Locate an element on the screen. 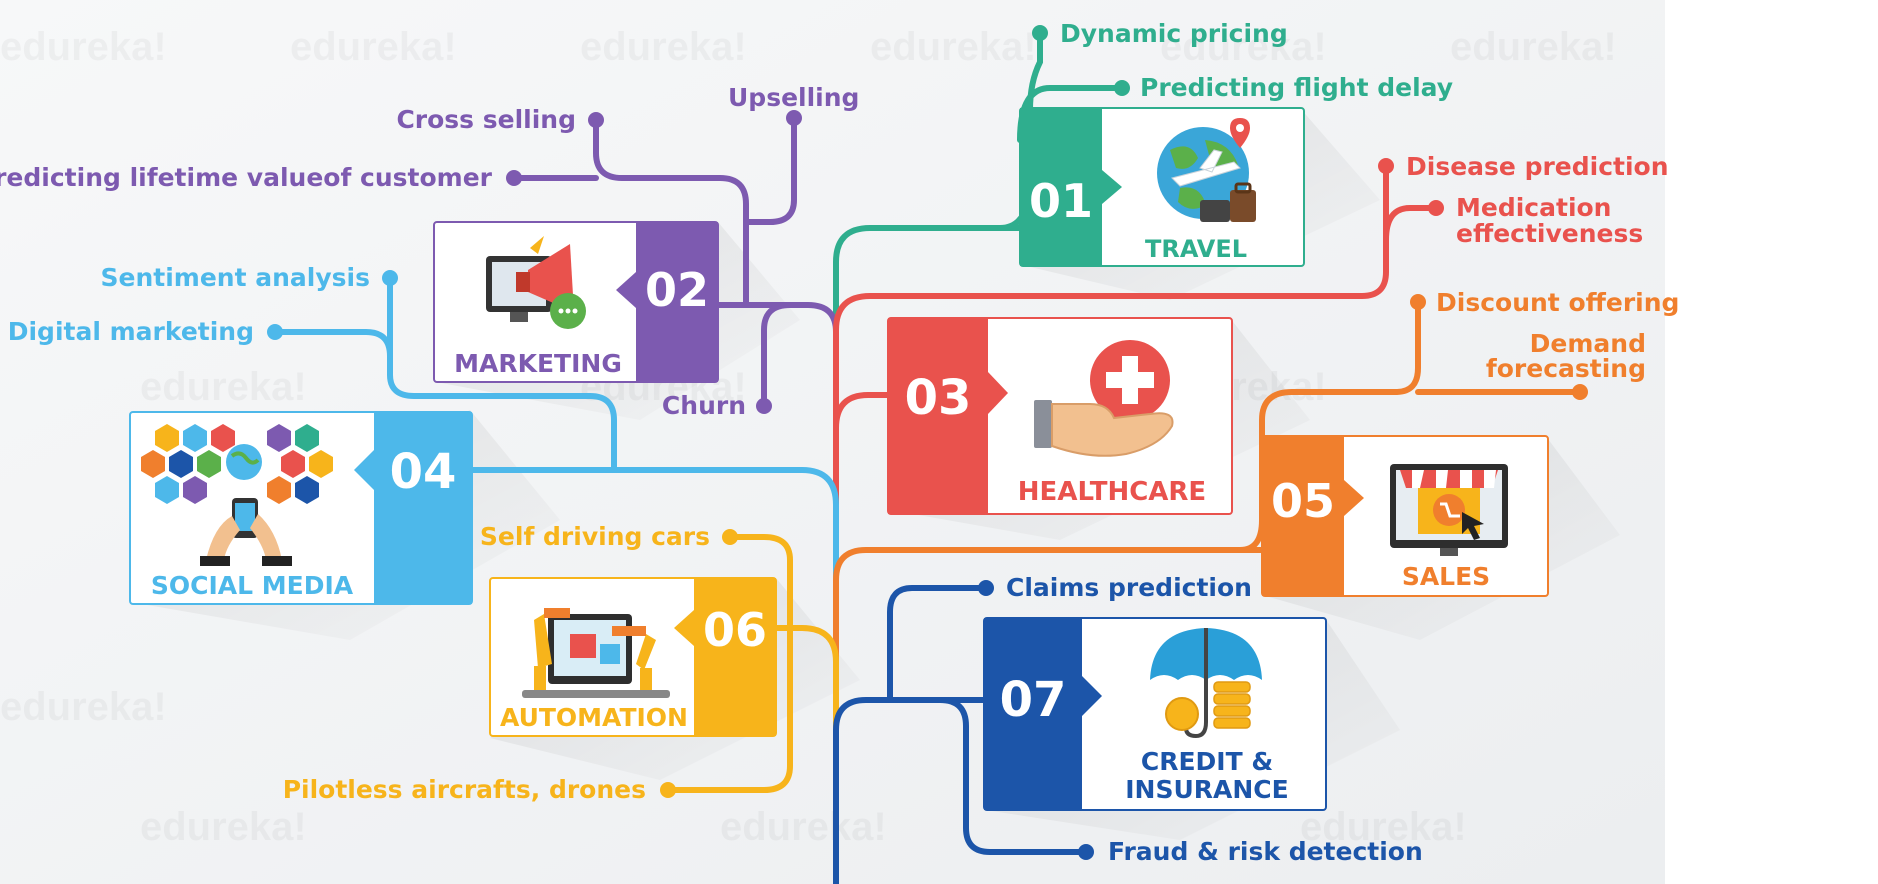 This screenshot has width=1878, height=884. card-insurance: 07 CREDIT & INSURANCE is located at coordinates (1155, 714).